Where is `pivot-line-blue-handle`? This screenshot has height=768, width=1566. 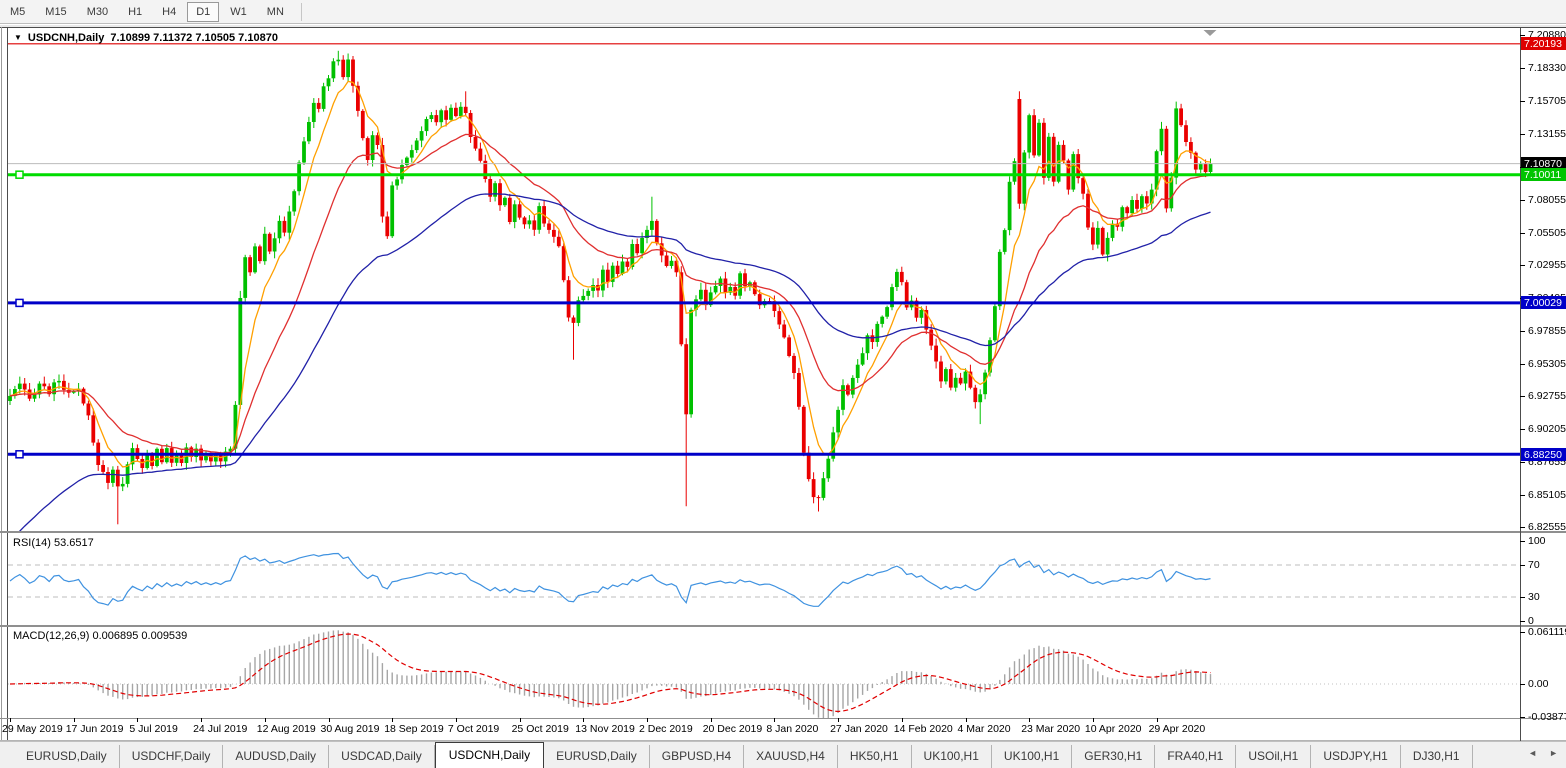 pivot-line-blue-handle is located at coordinates (19, 303).